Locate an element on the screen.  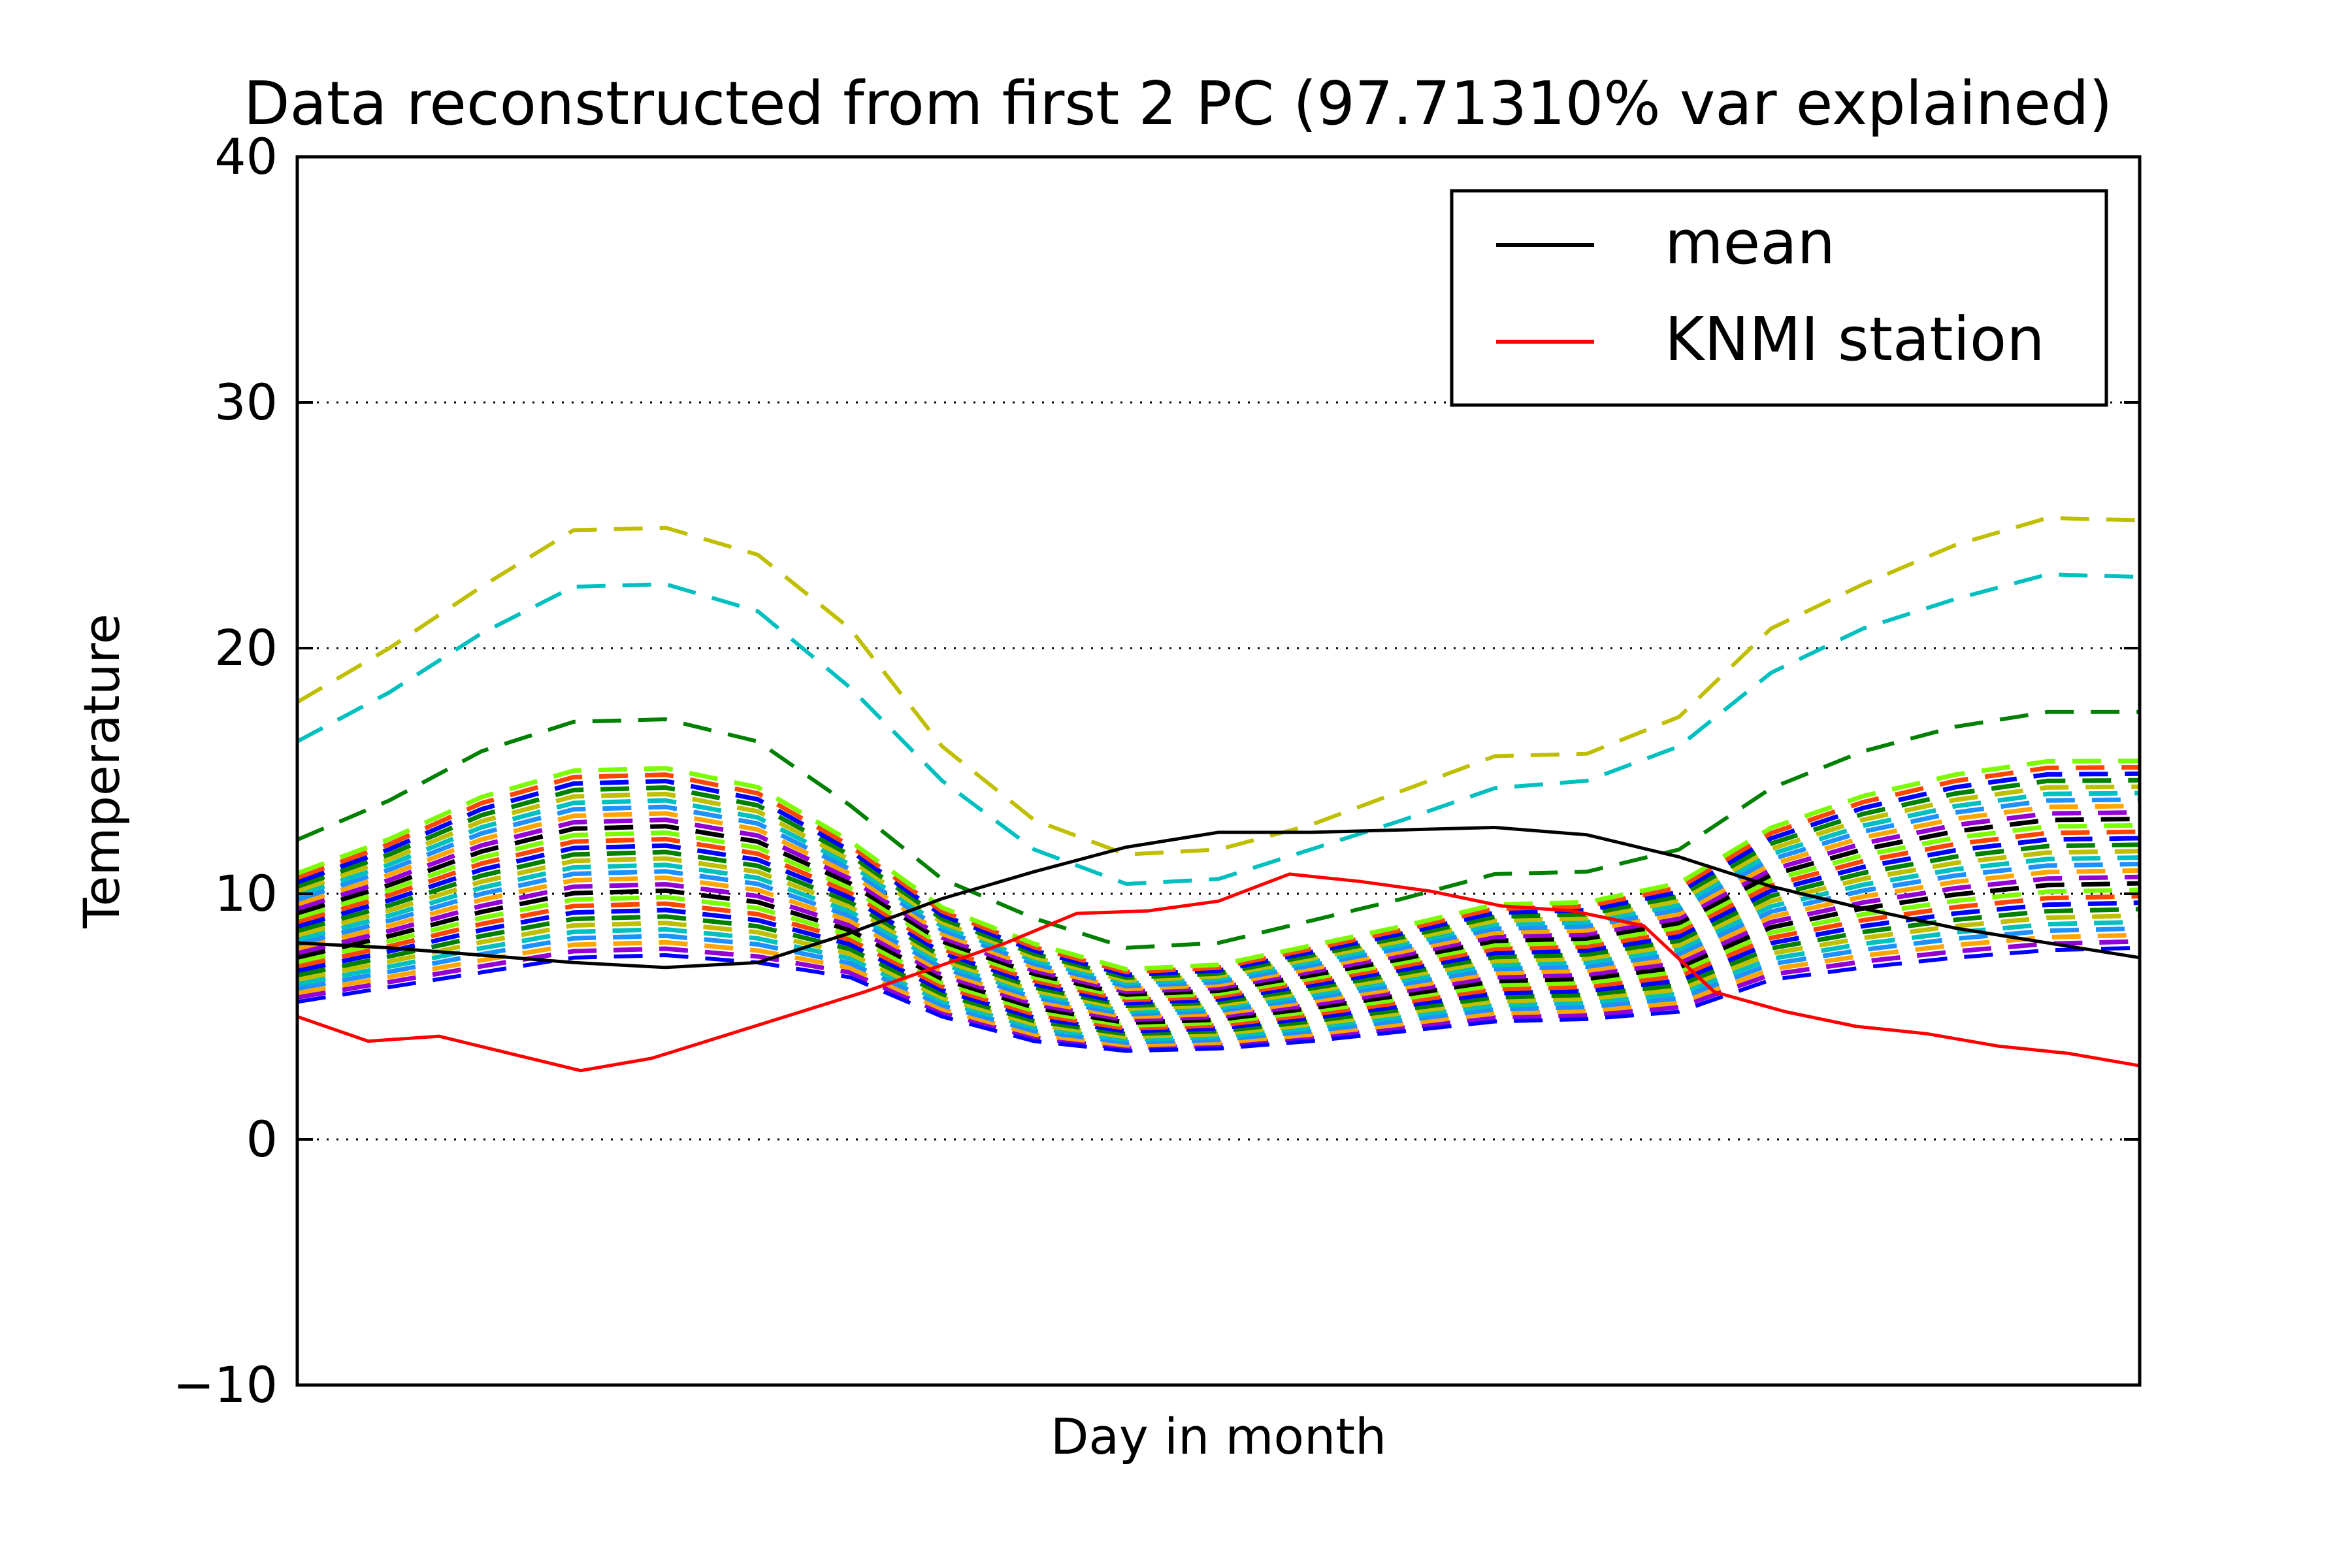
y-tick-label: 0 is located at coordinates (262, 1139).